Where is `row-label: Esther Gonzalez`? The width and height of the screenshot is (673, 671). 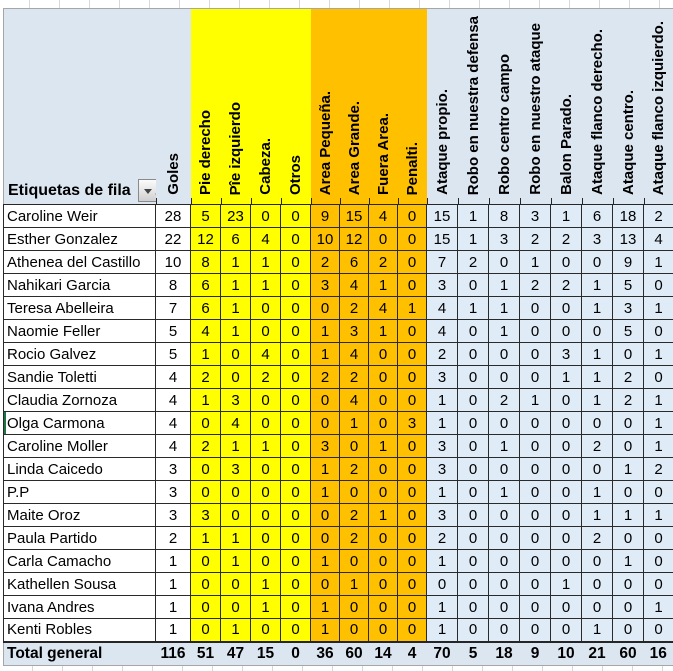
row-label: Esther Gonzalez is located at coordinates (79, 239).